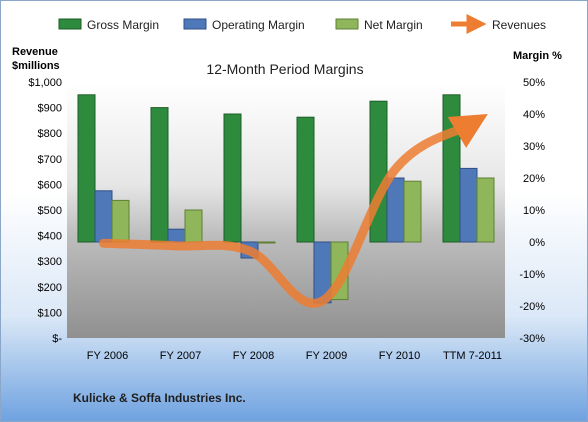 Image resolution: width=588 pixels, height=422 pixels. Describe the element at coordinates (70, 24) in the screenshot. I see `legend-swatch-gross-margin` at that location.